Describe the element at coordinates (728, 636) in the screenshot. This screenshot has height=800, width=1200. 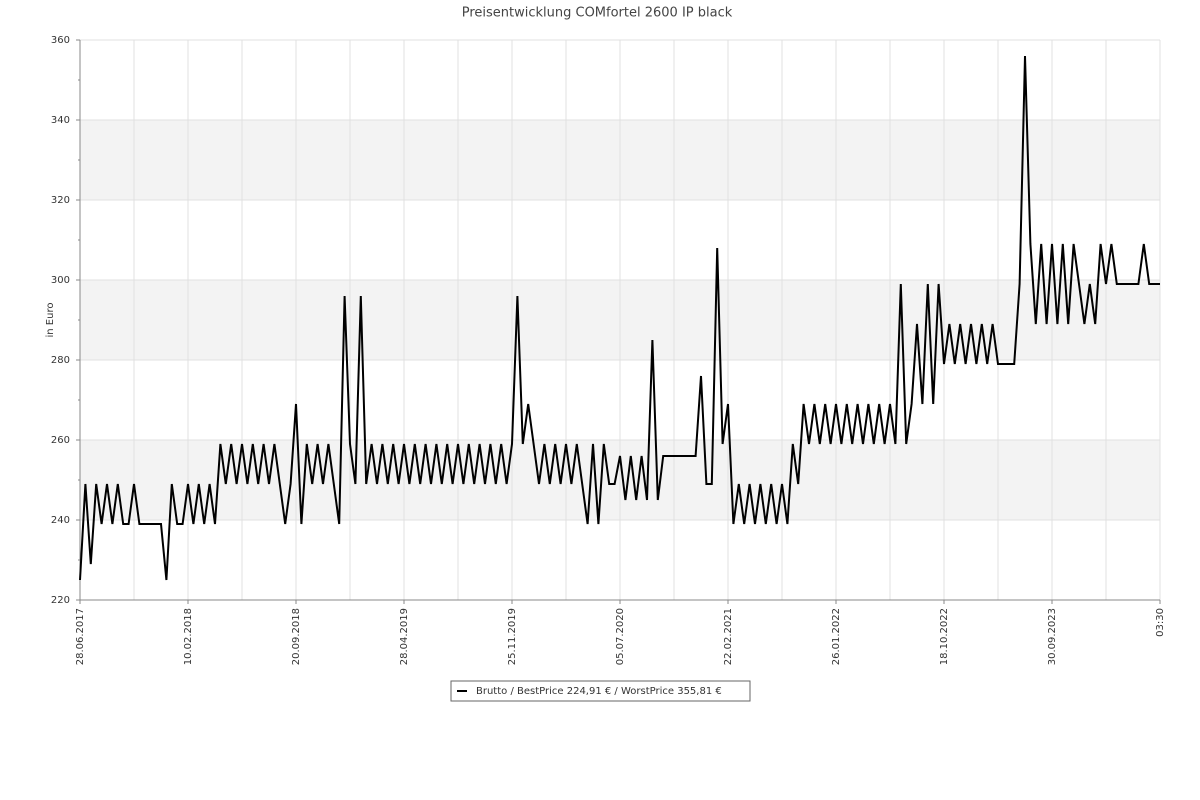
I see `x-tick-label: 22.02.2021` at that location.